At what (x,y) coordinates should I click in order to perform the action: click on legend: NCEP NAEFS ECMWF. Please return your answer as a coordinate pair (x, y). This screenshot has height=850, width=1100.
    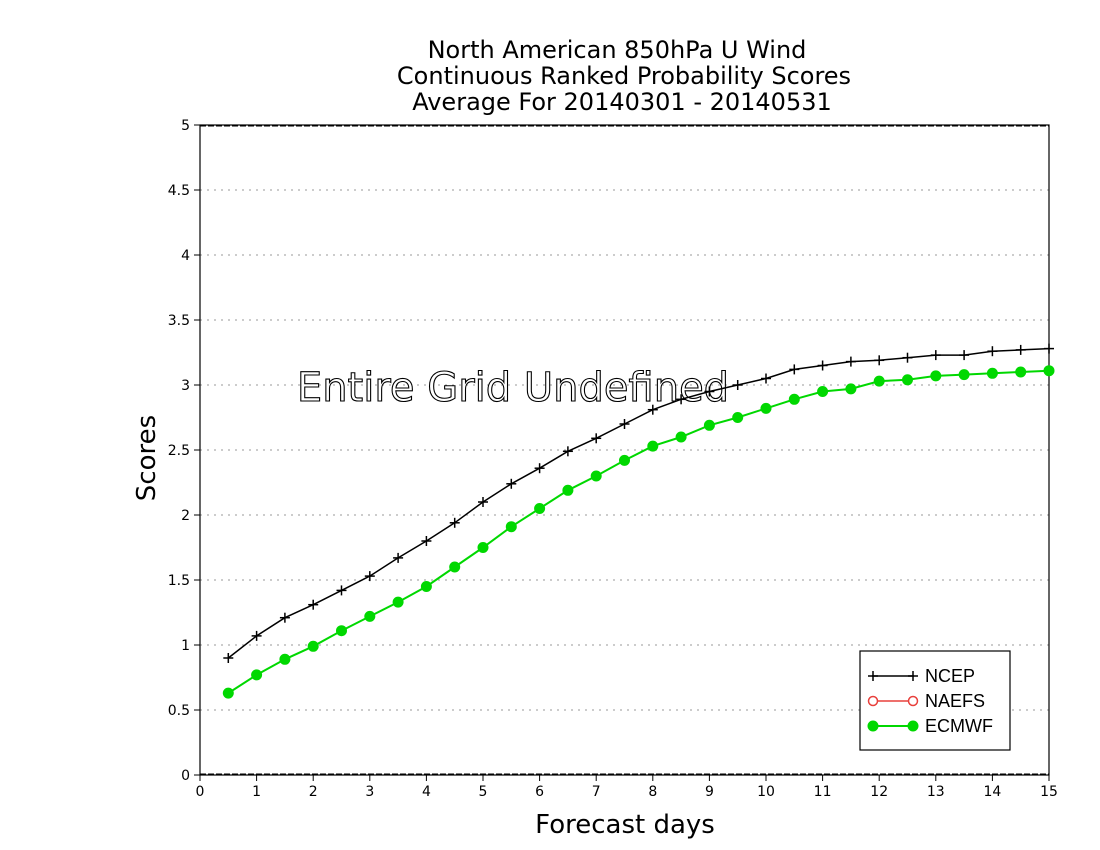
    Looking at the image, I should click on (935, 700).